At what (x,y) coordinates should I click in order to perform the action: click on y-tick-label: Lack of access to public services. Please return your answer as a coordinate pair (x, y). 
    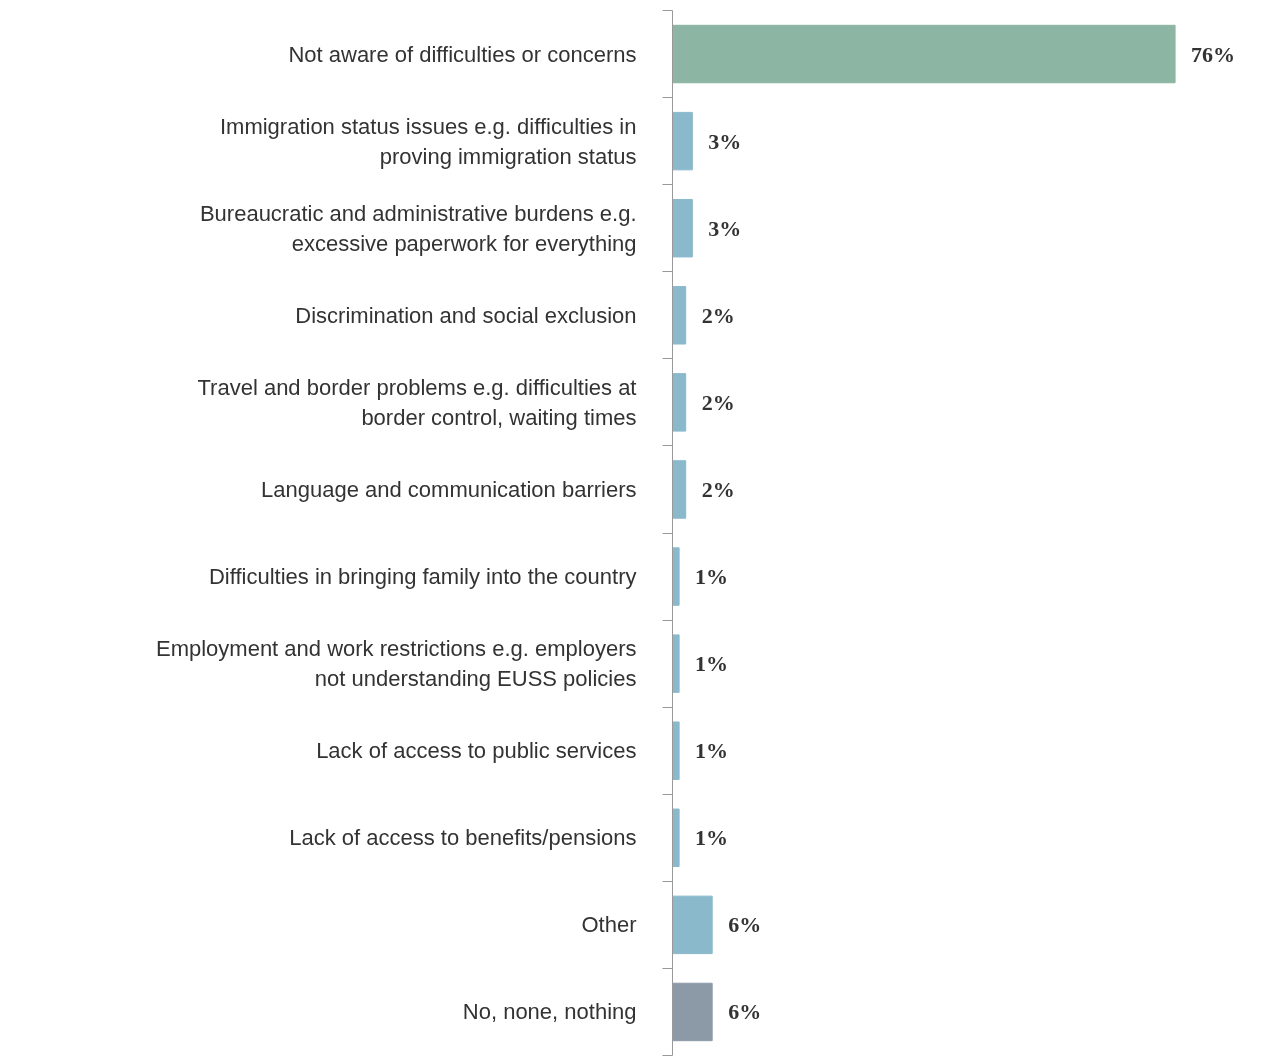
    Looking at the image, I should click on (476, 751).